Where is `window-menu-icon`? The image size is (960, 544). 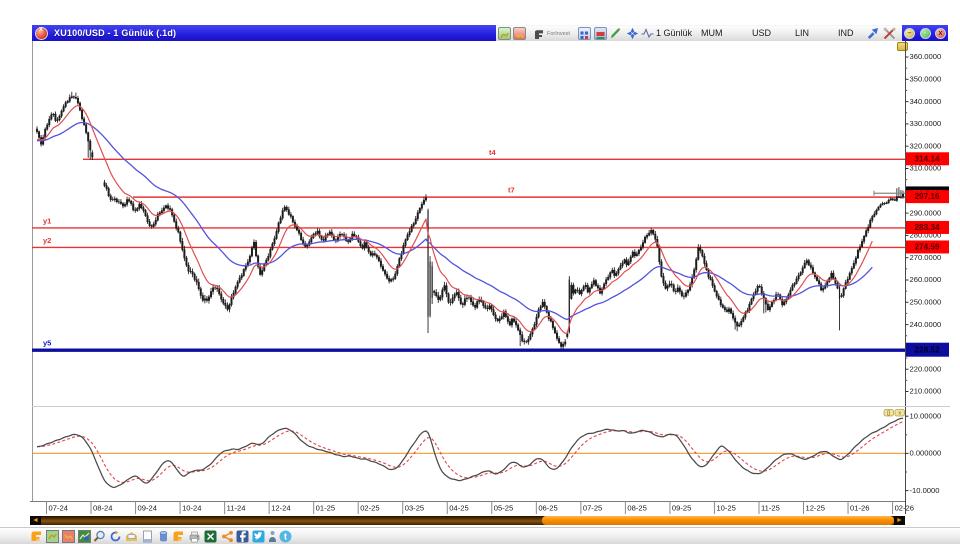
window-menu-icon is located at coordinates (41, 33).